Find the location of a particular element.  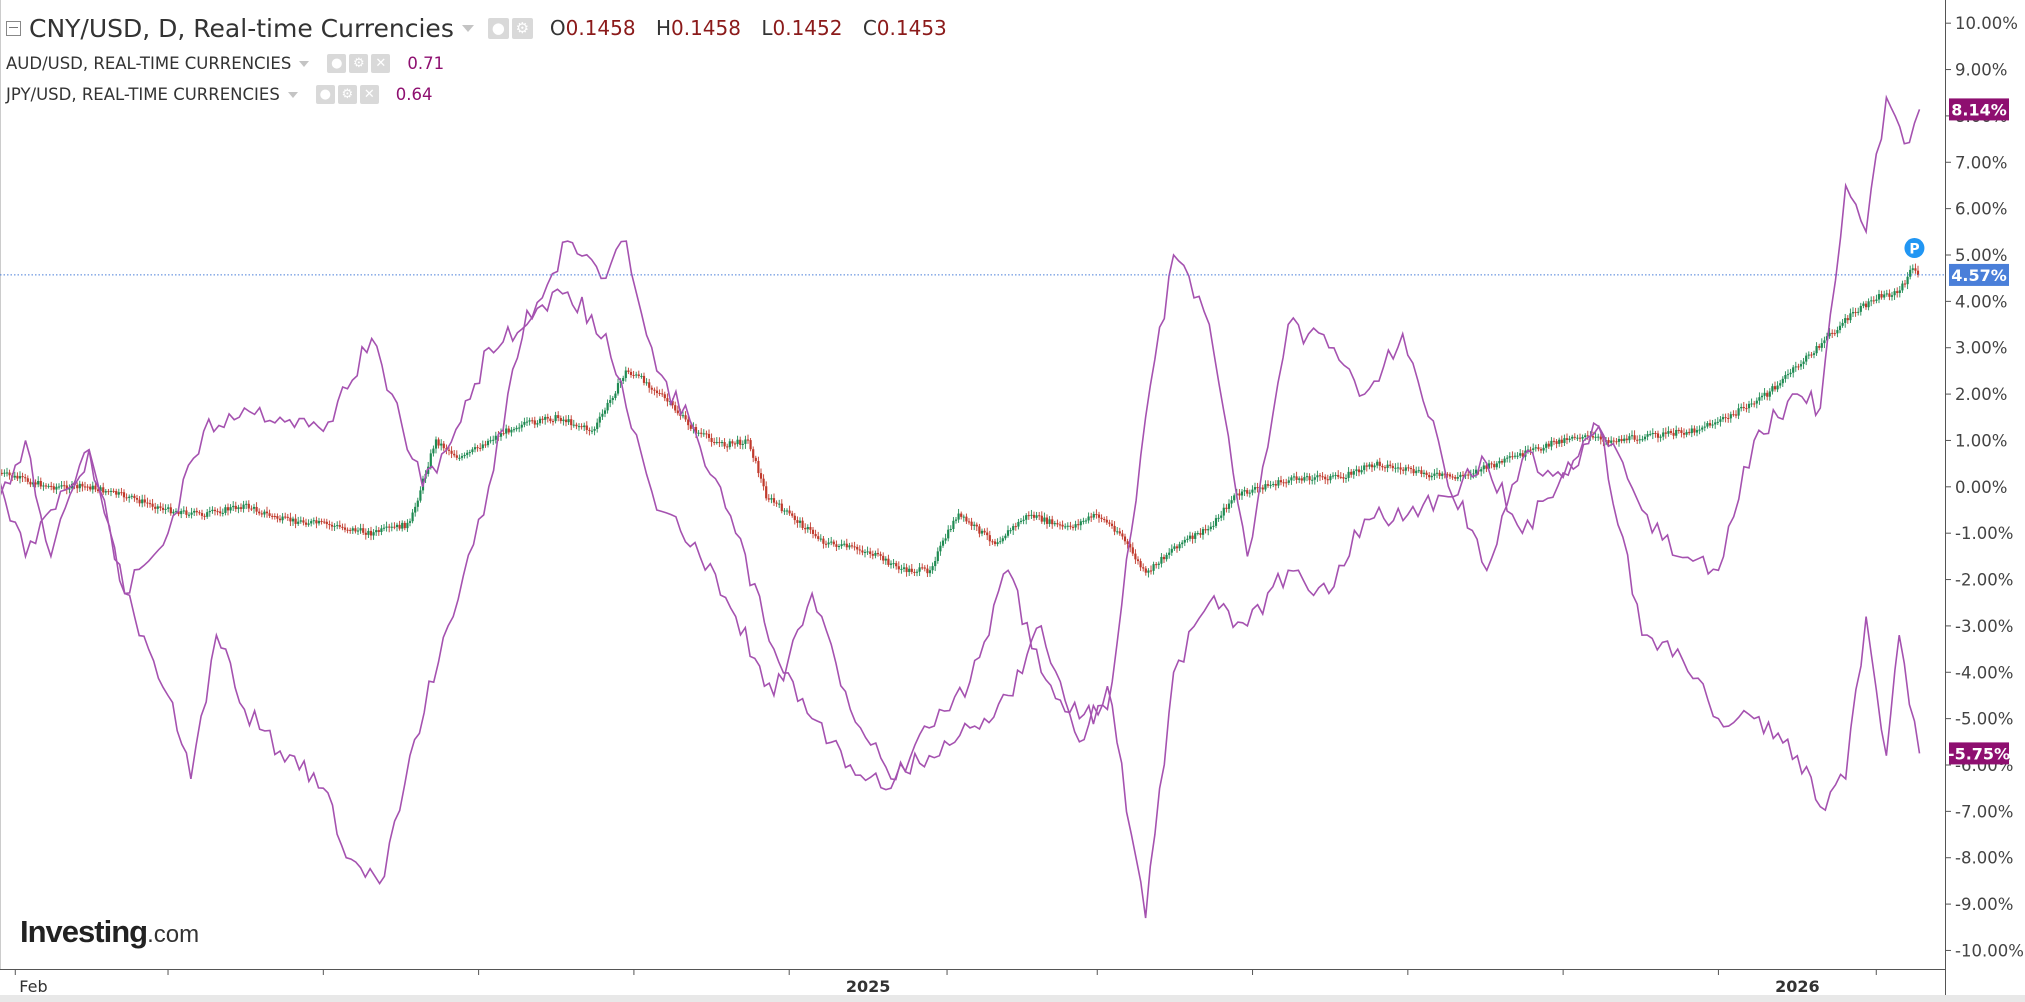

logo-name: Investing is located at coordinates (84, 931).